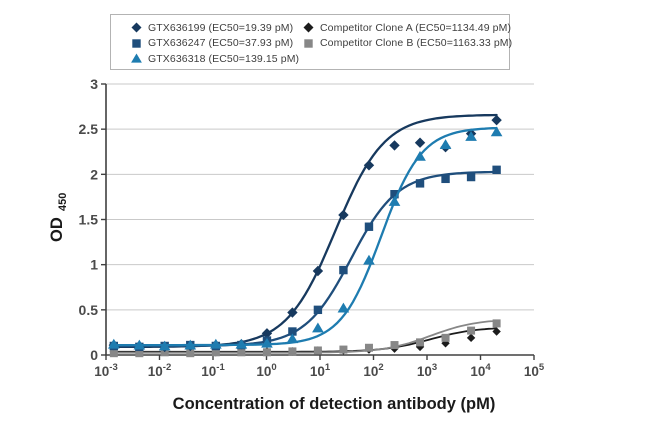  Describe the element at coordinates (373, 370) in the screenshot. I see `x-tick-label: 10²` at that location.